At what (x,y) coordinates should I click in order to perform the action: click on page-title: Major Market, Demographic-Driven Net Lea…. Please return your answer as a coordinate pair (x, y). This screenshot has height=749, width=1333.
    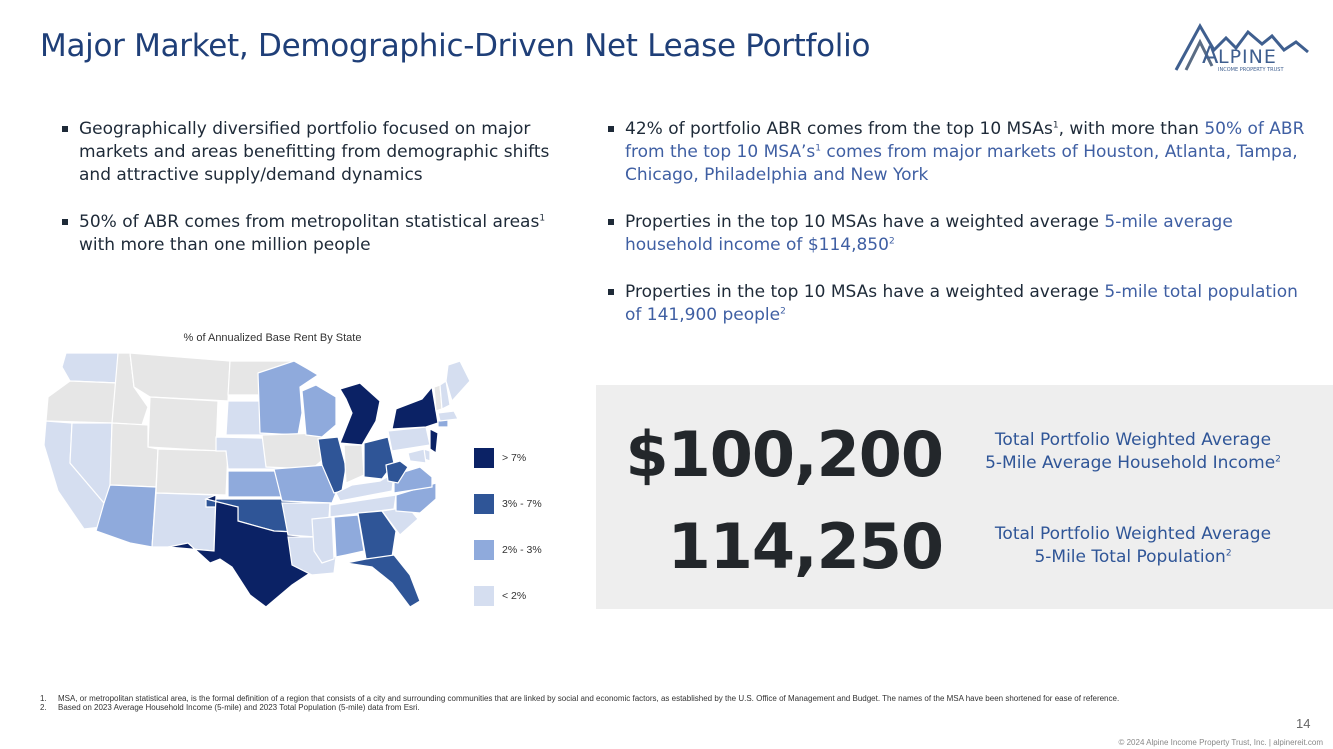
    Looking at the image, I should click on (455, 46).